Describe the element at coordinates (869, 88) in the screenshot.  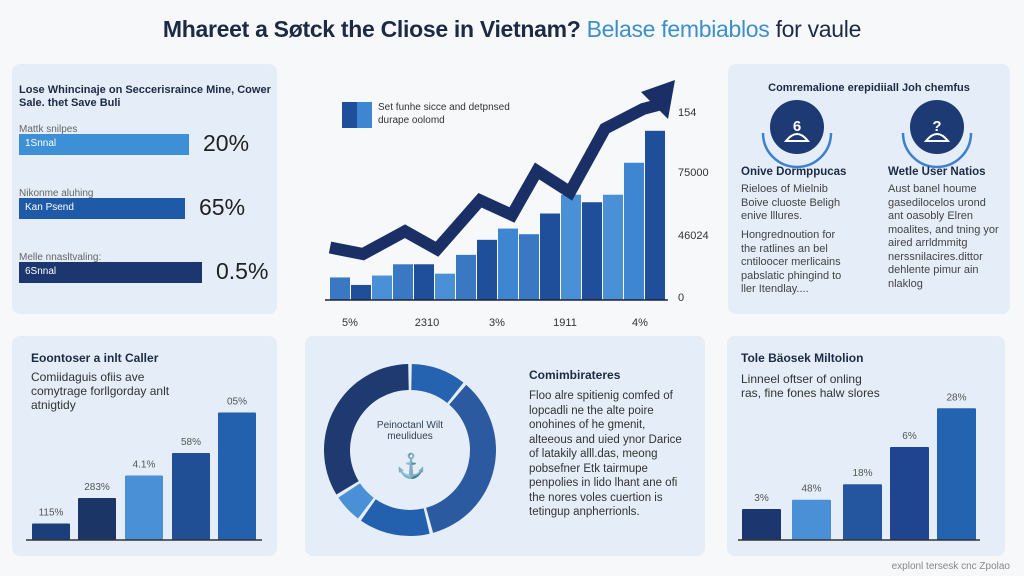
I see `features-heading: Comremalione erepidiiall Joh chemfus` at that location.